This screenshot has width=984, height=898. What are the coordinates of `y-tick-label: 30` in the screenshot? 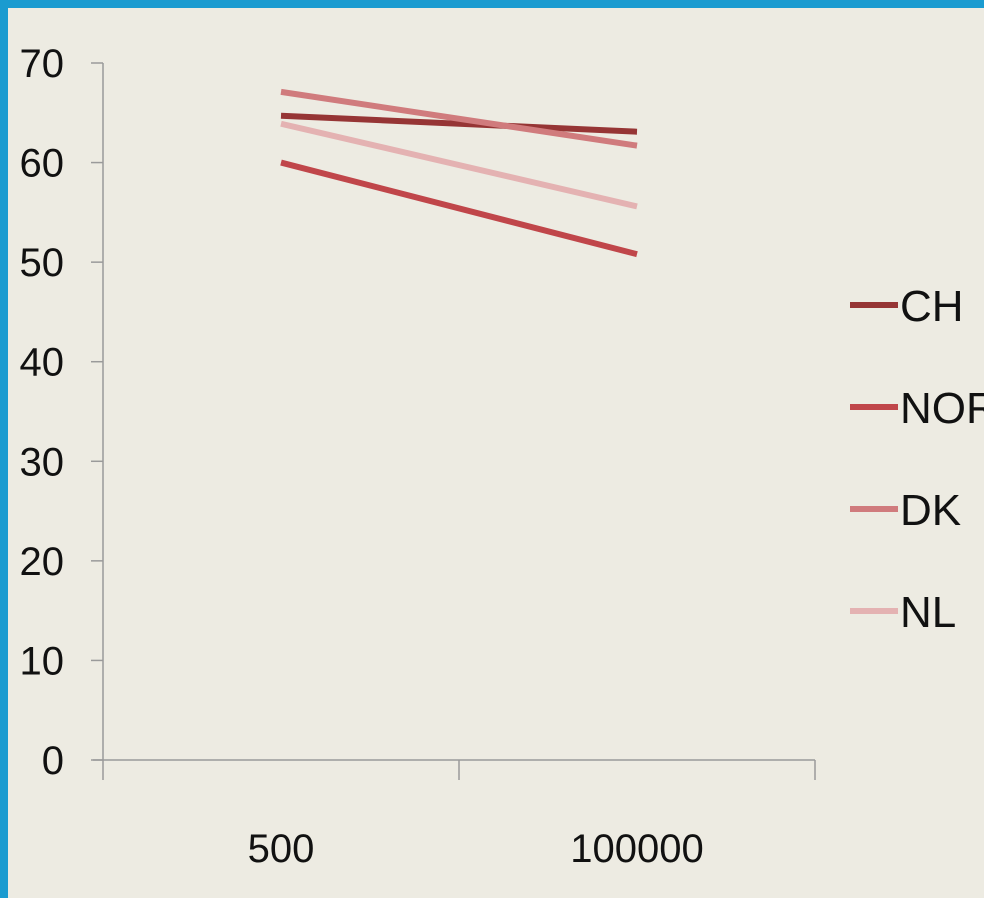 It's located at (42, 462).